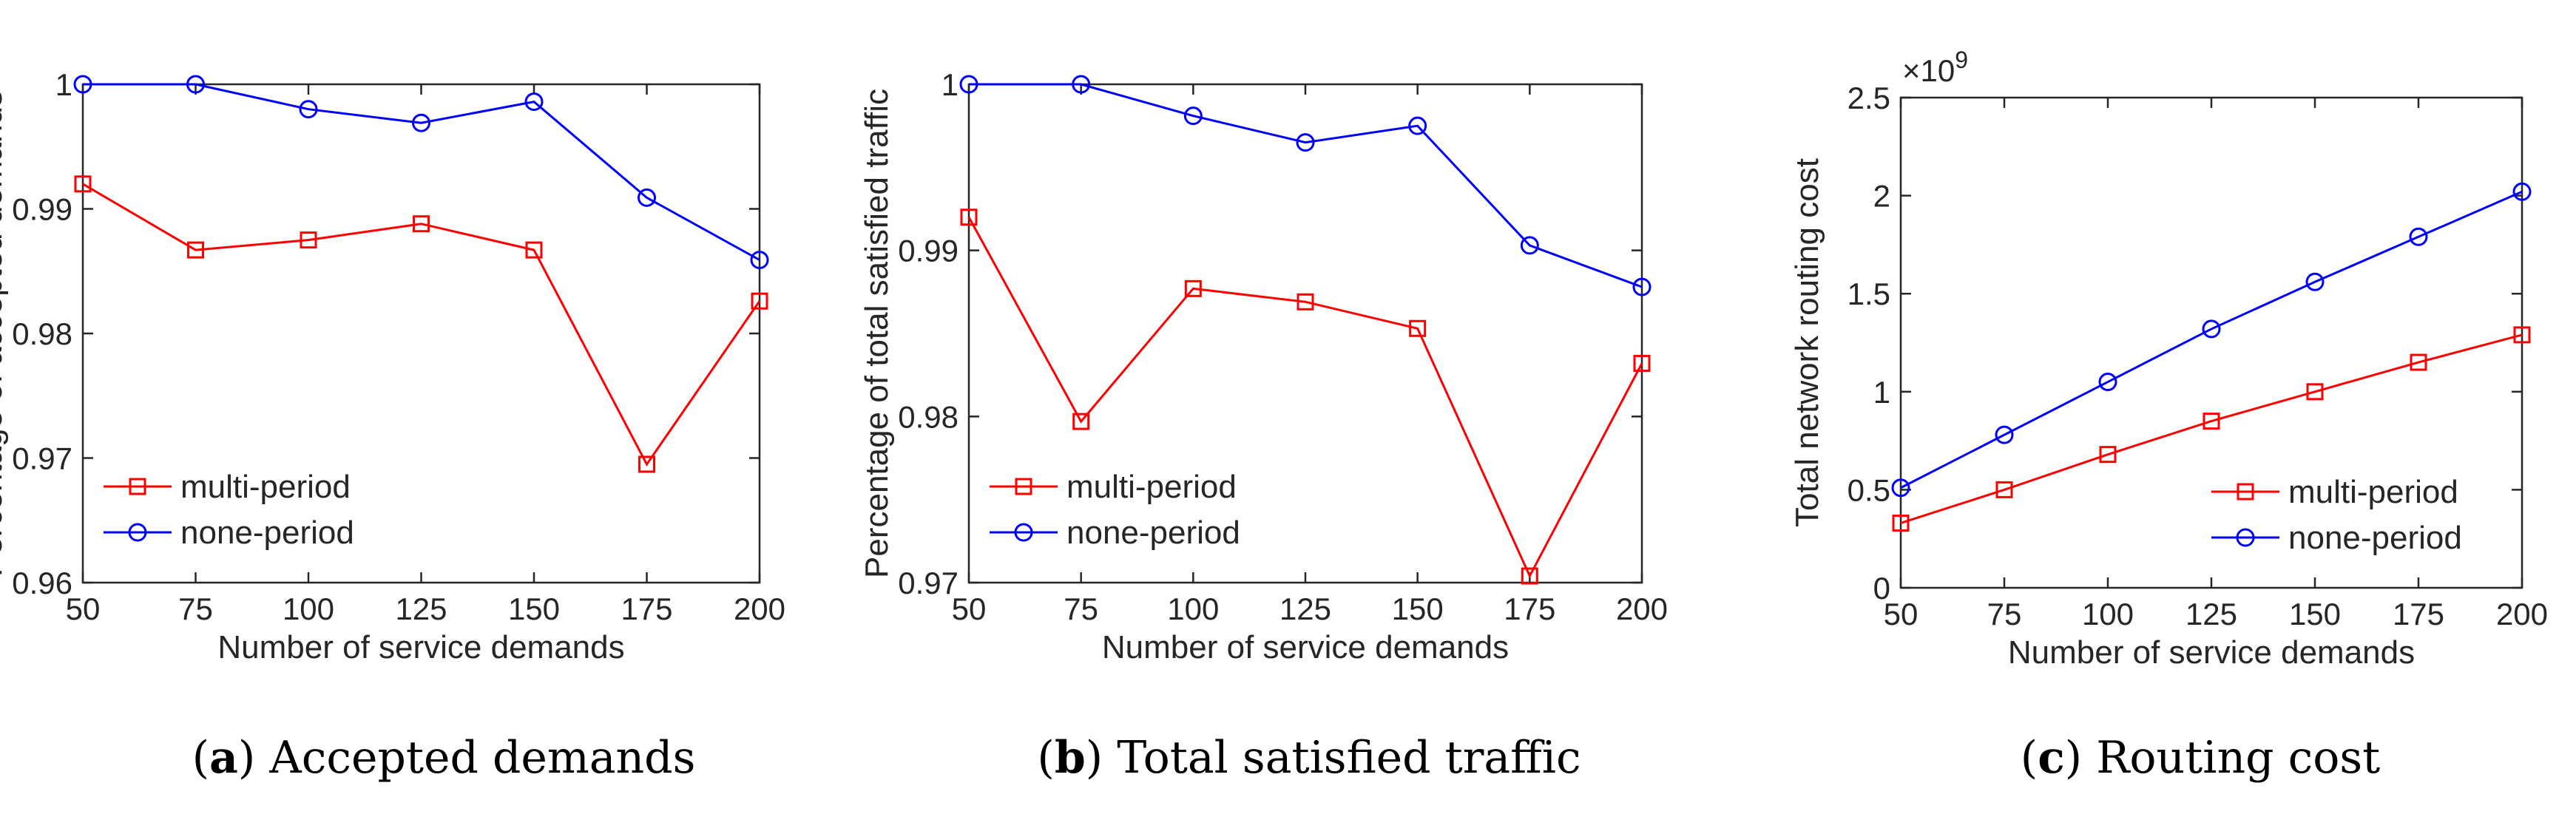 The height and width of the screenshot is (817, 2576). What do you see at coordinates (2231, 758) in the screenshot?
I see `caption-text: Routing cost` at bounding box center [2231, 758].